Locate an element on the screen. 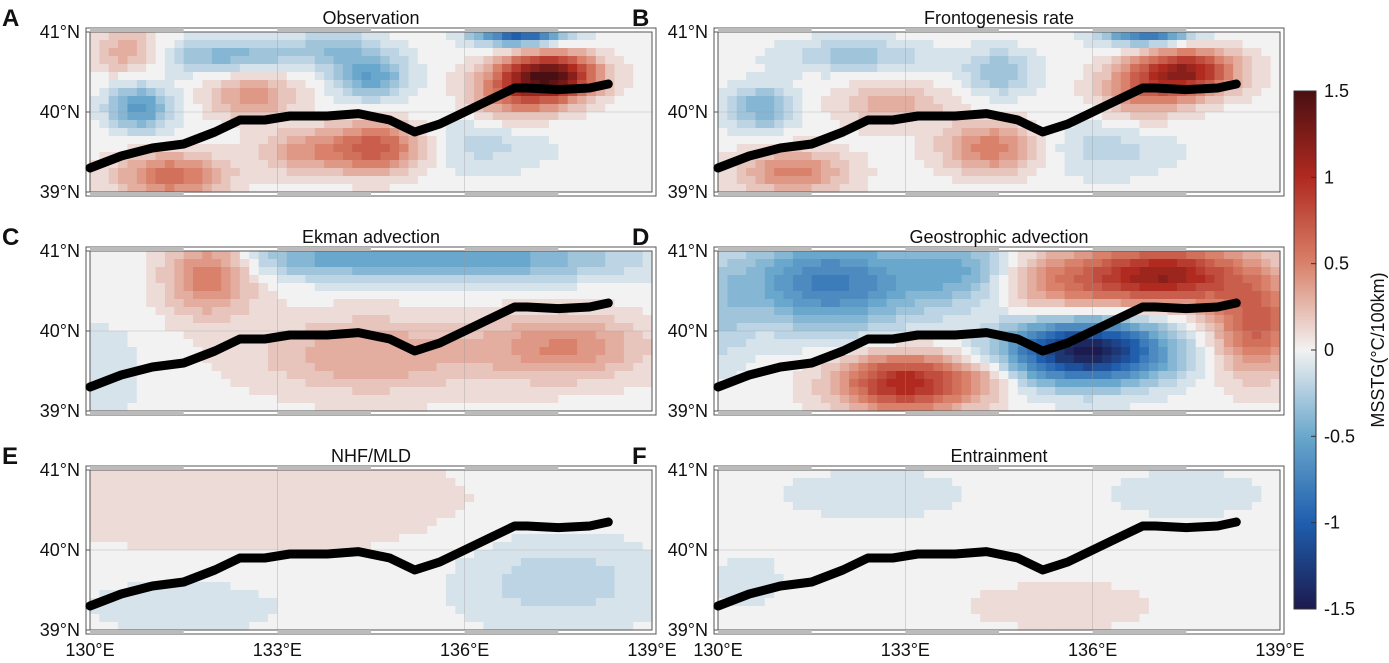 Image resolution: width=1389 pixels, height=663 pixels. frame-segment is located at coordinates (324, 413).